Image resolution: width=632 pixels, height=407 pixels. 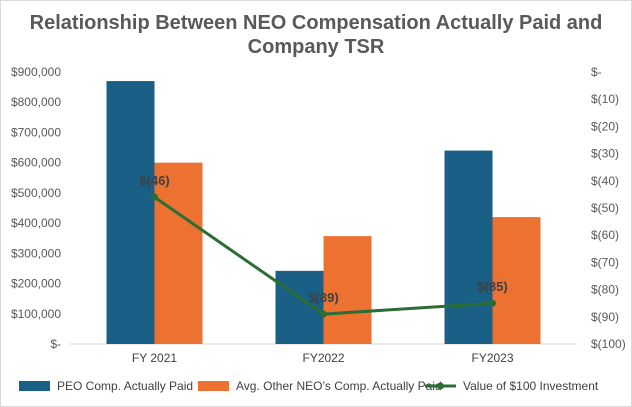 What do you see at coordinates (605, 290) in the screenshot?
I see `right-axis-tick-label: $(80)` at bounding box center [605, 290].